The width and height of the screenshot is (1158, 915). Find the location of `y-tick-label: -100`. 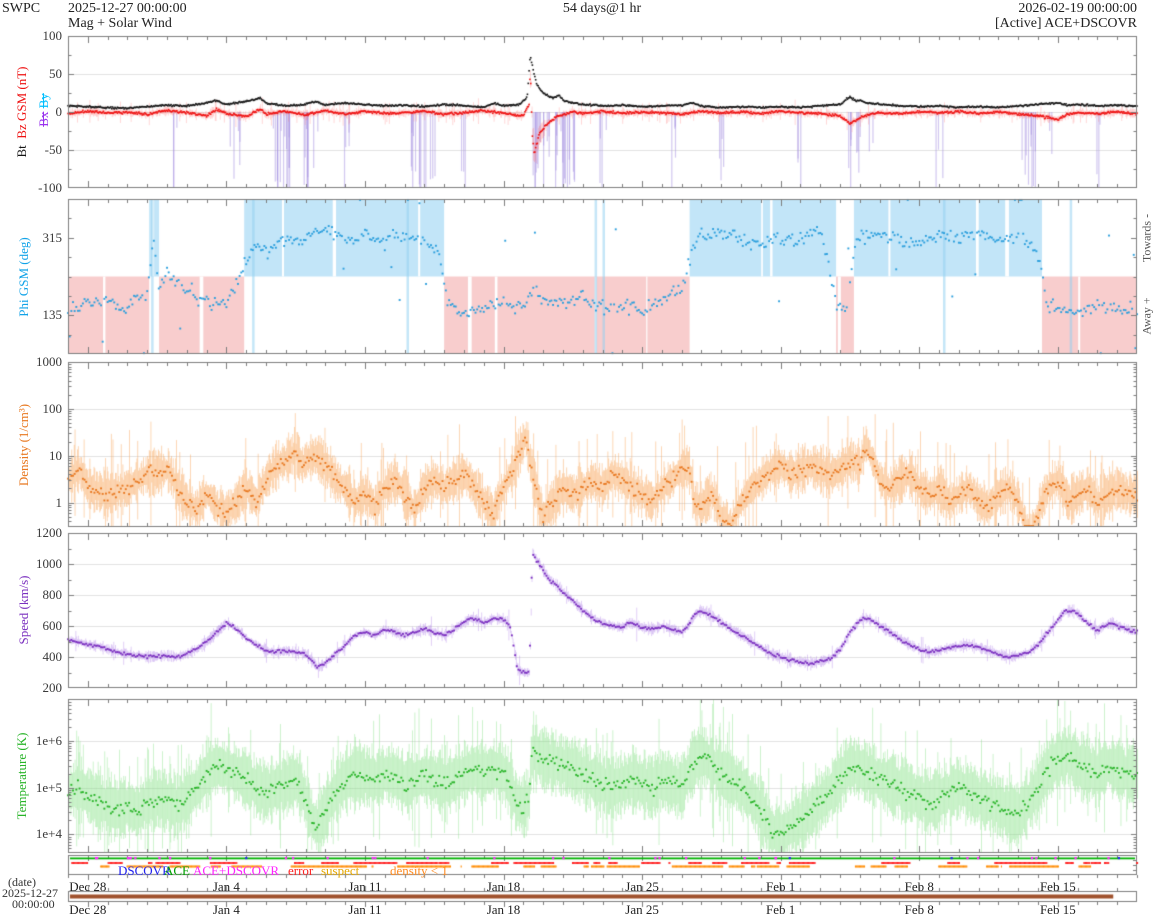

y-tick-label: -100 is located at coordinates (50, 187).